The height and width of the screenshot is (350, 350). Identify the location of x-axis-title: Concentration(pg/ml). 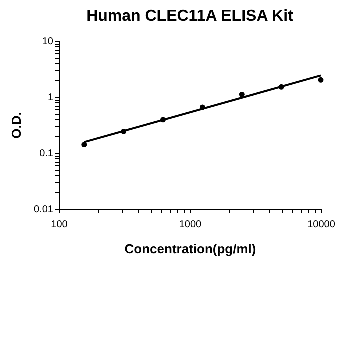
(190, 249).